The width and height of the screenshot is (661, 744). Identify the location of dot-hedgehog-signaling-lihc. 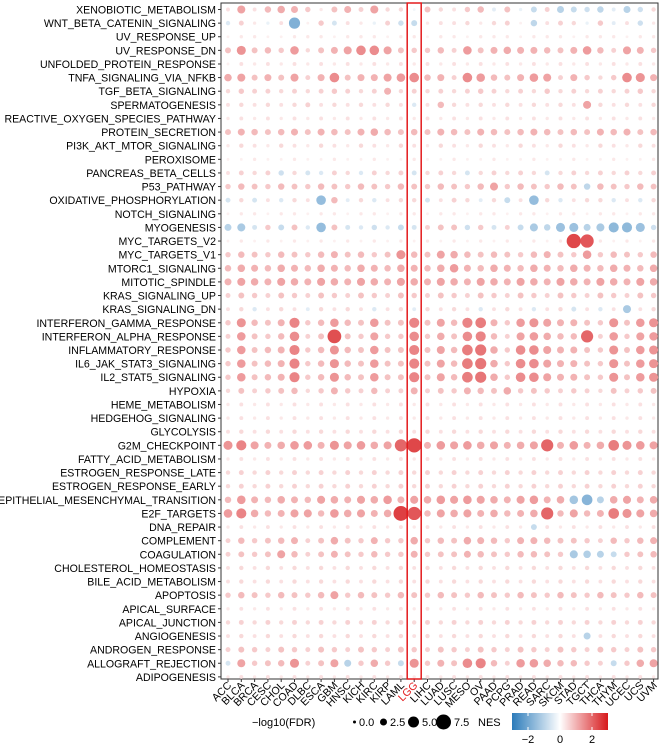
(427, 418).